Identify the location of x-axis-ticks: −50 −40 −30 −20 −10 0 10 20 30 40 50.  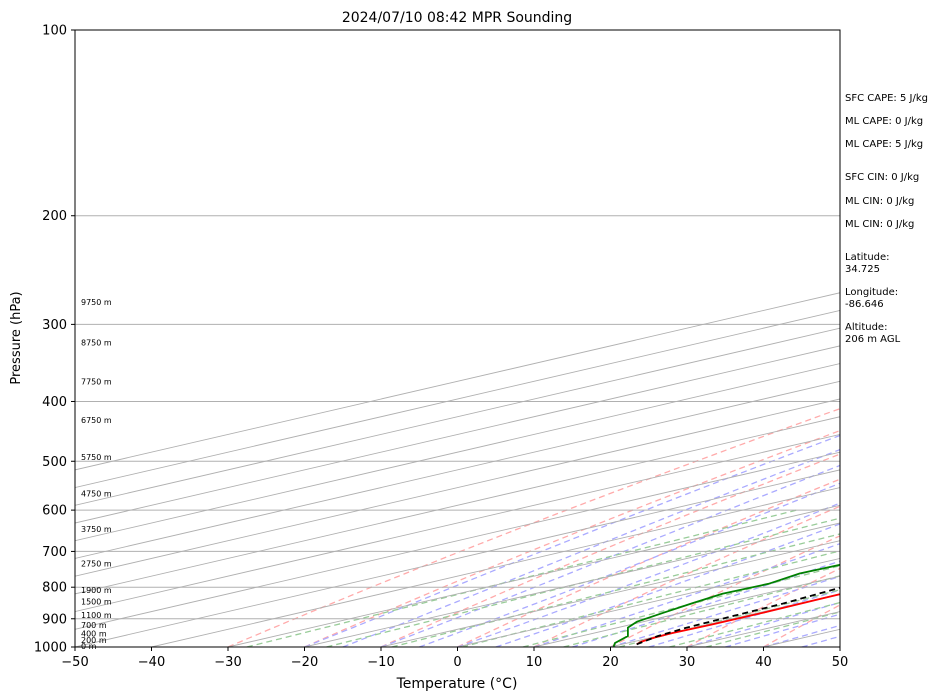
(454, 658).